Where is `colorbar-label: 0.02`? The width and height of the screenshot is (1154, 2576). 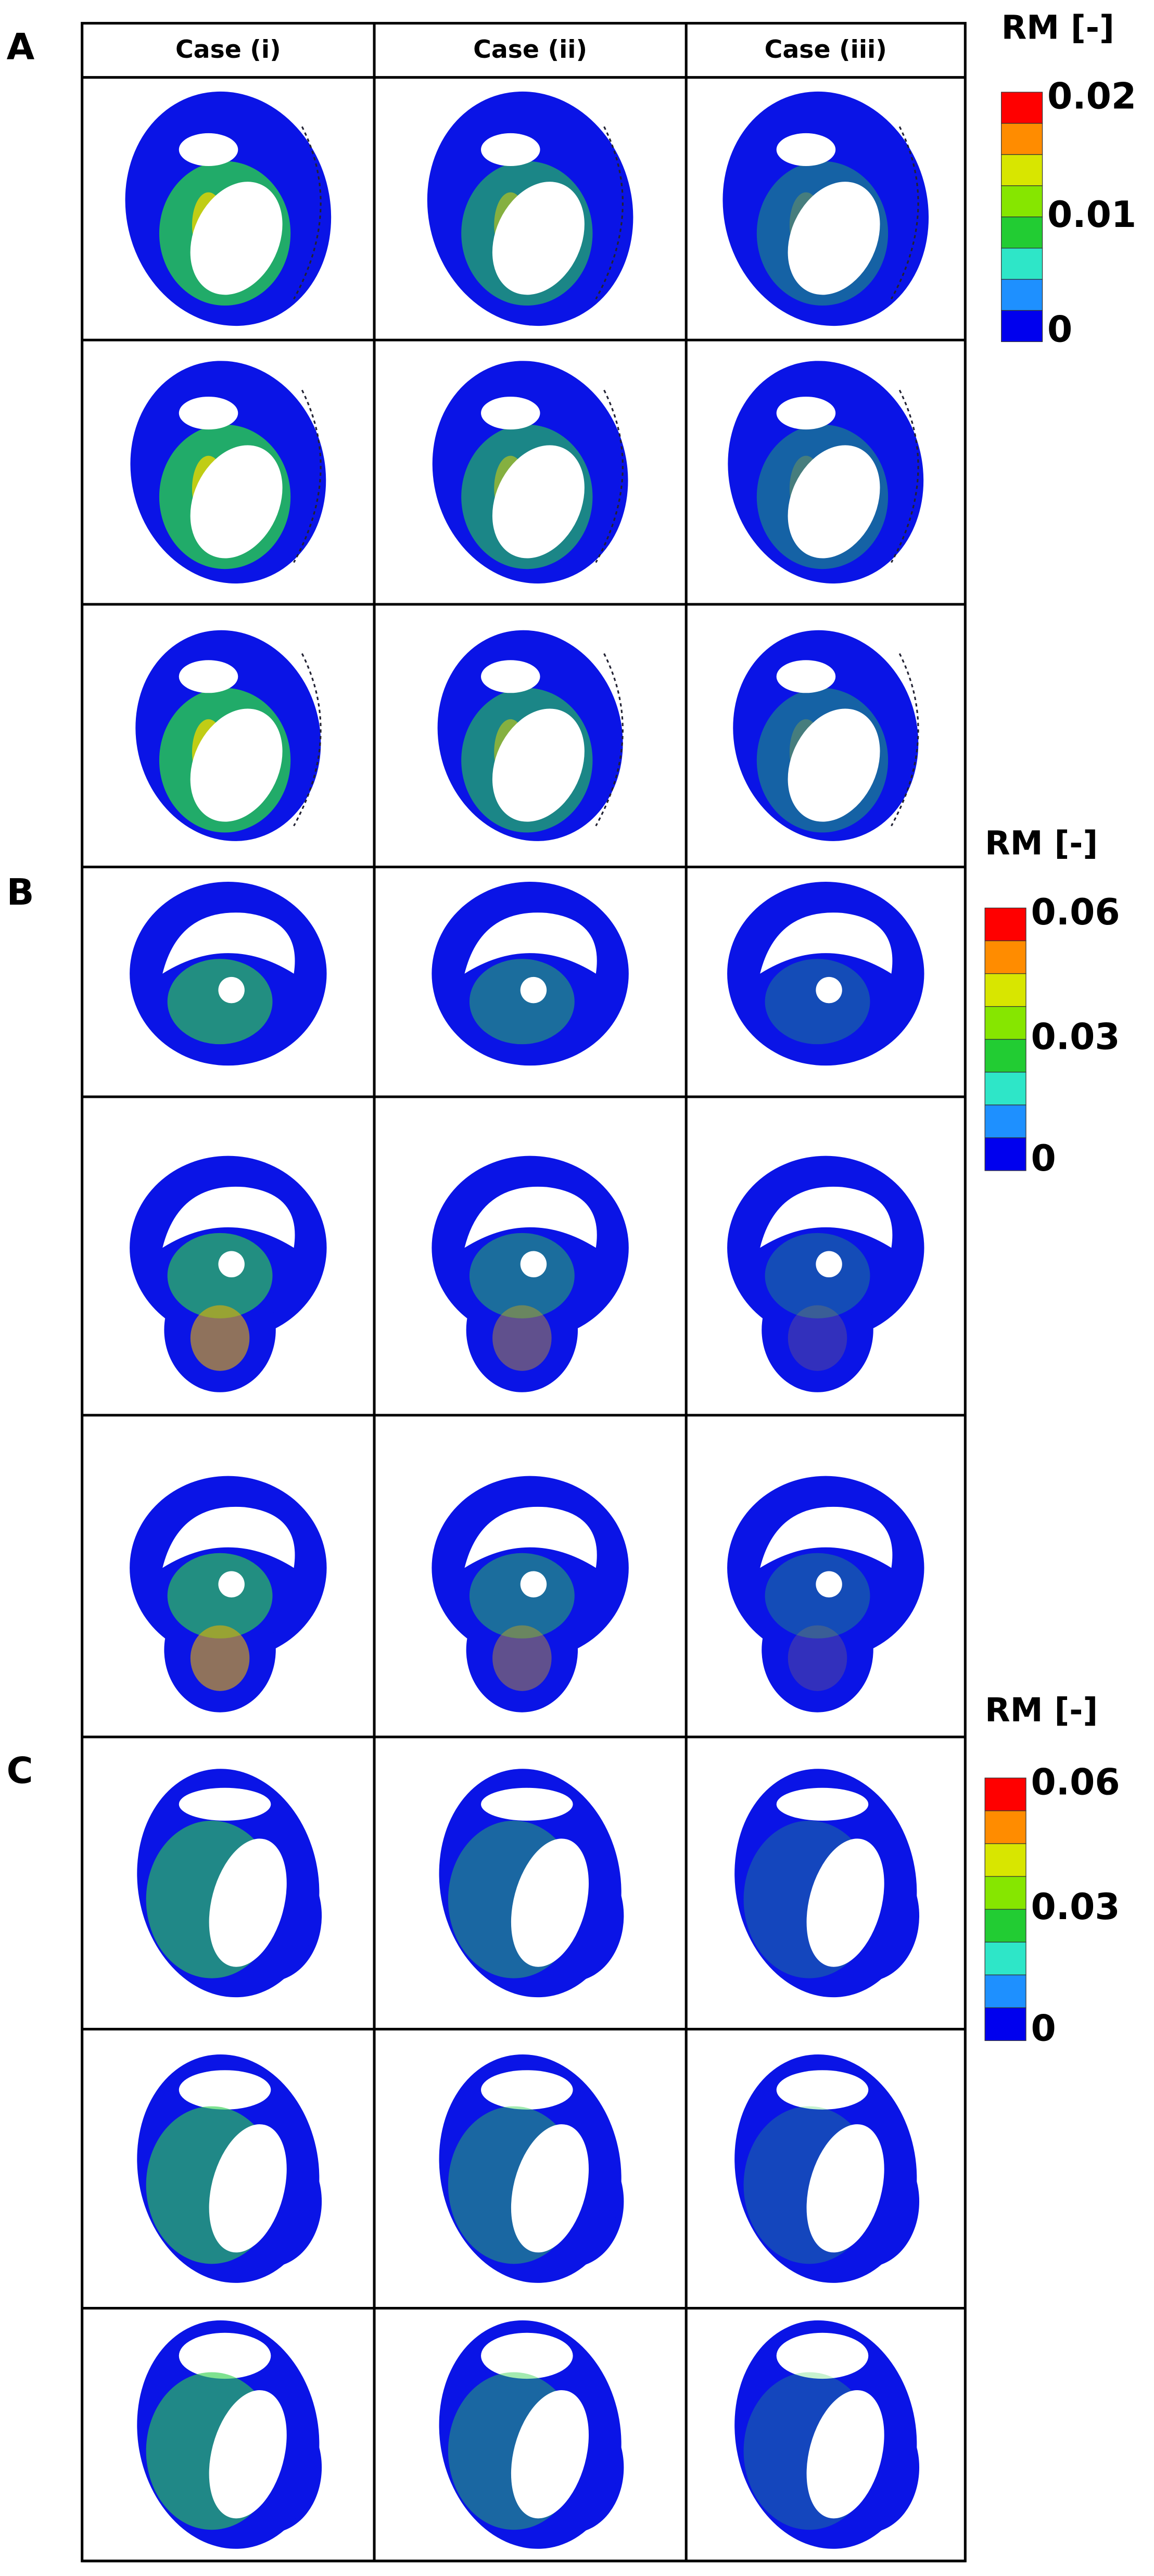 colorbar-label: 0.02 is located at coordinates (1092, 97).